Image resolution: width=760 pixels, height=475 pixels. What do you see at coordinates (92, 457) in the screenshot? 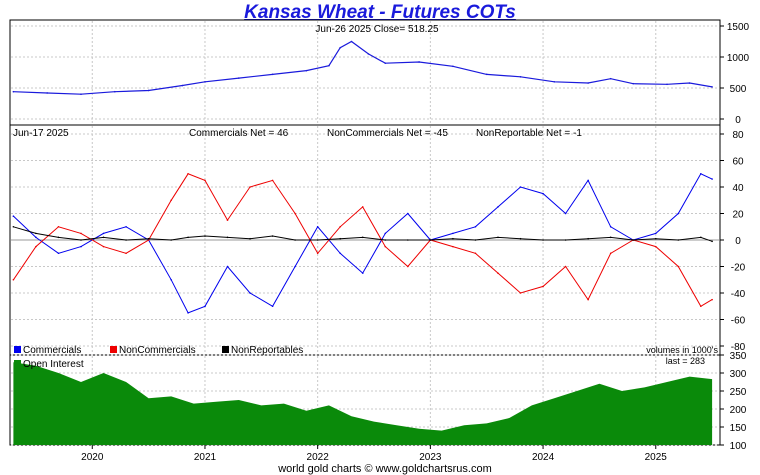
I see `x-tick-label: 2020` at bounding box center [92, 457].